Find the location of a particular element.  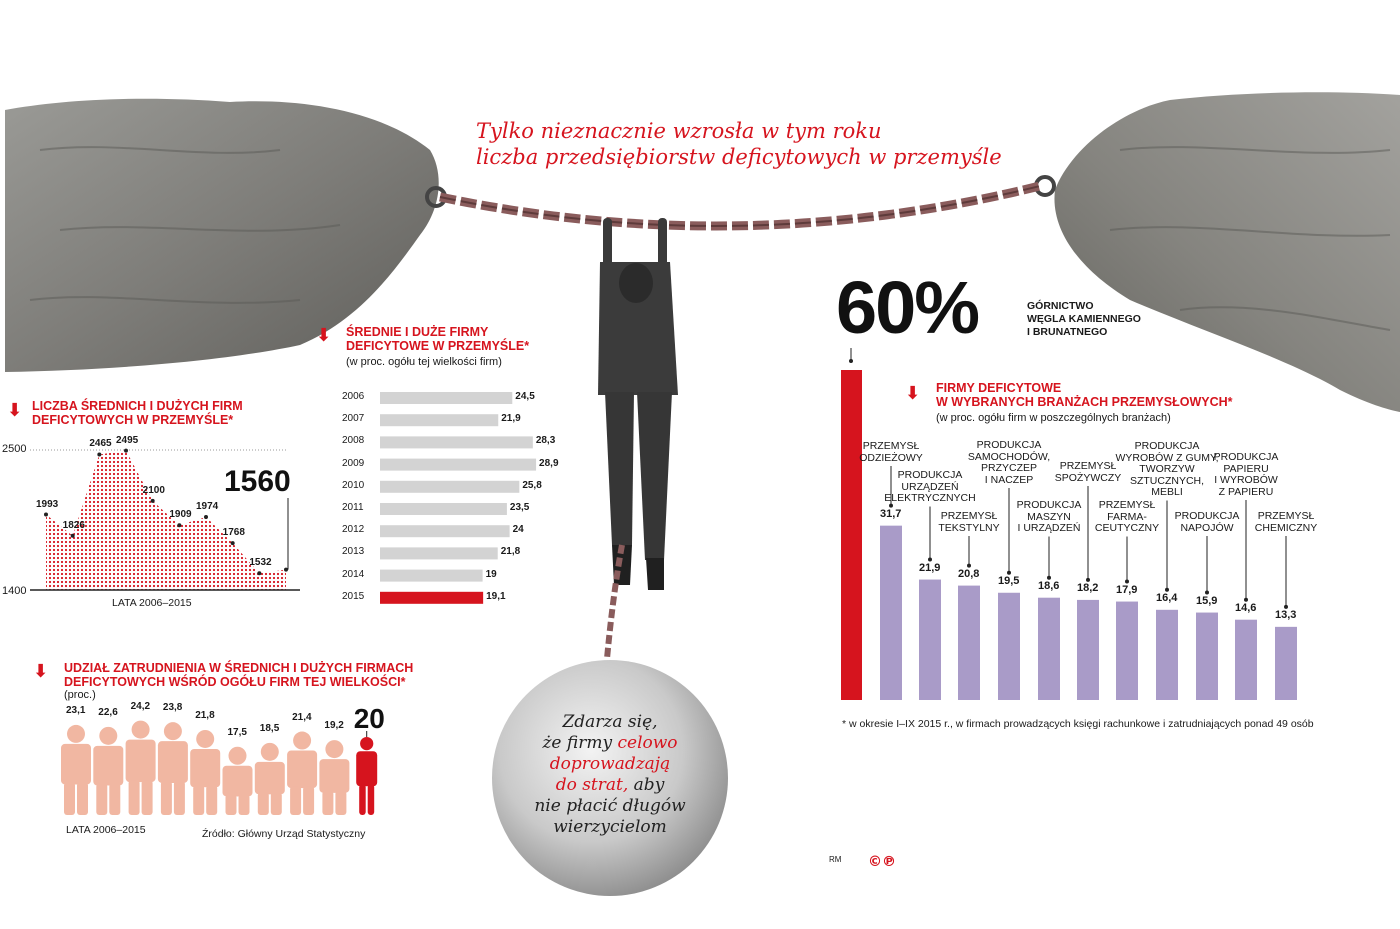

hbar-category-2008: 2008 is located at coordinates (353, 441).